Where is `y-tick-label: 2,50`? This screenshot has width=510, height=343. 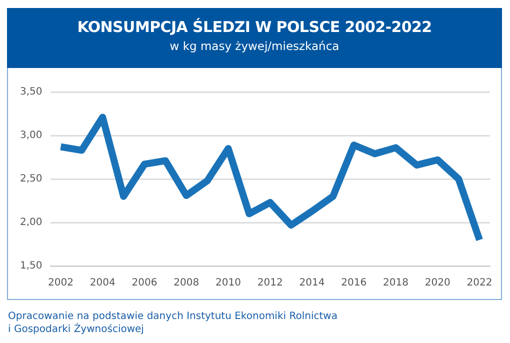
y-tick-label: 2,50 is located at coordinates (31, 179).